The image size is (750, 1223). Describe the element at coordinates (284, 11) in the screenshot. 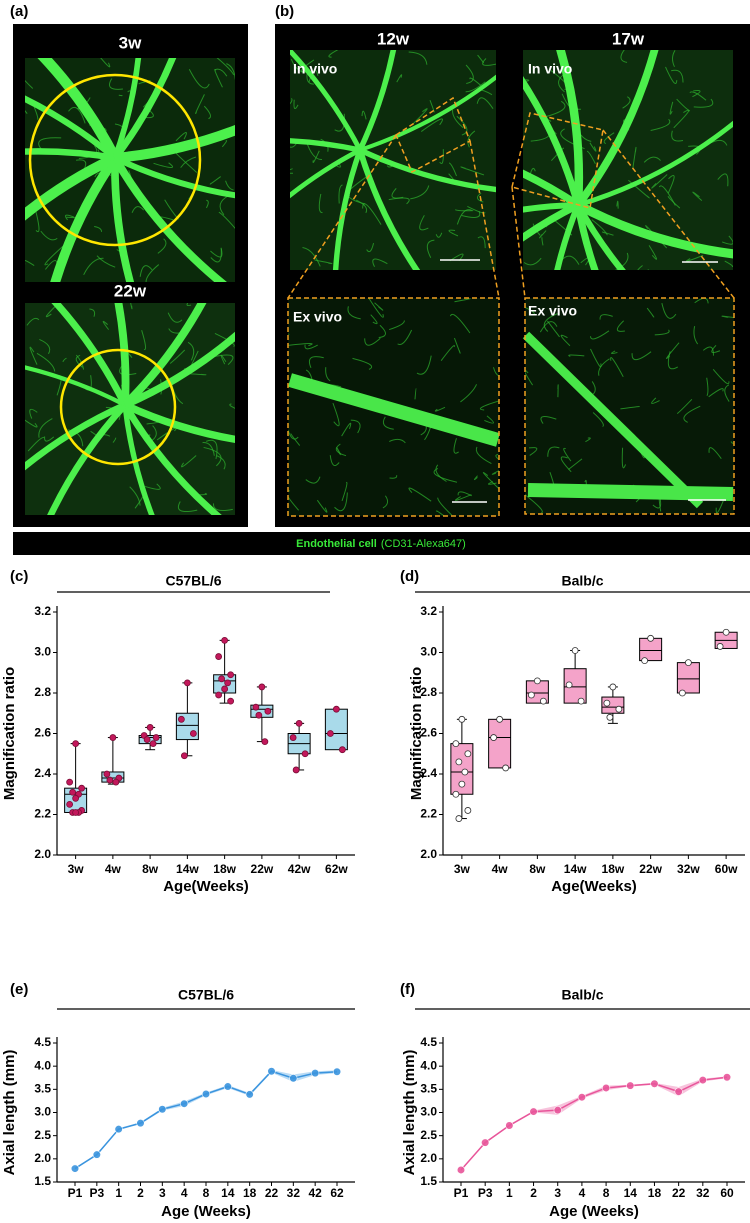

I see `panel-label: (b)` at that location.